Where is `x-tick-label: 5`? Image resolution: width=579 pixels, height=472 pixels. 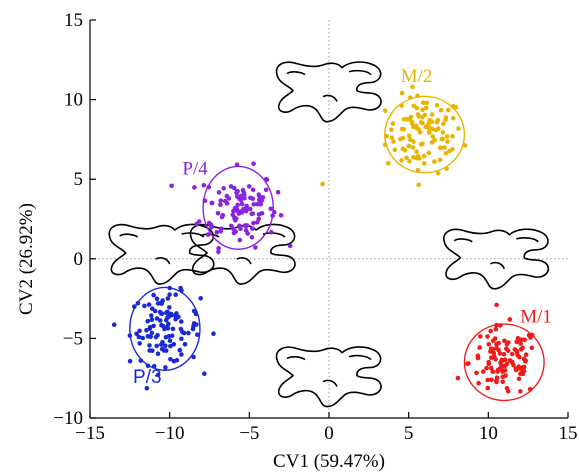 x-tick-label: 5 is located at coordinates (409, 433).